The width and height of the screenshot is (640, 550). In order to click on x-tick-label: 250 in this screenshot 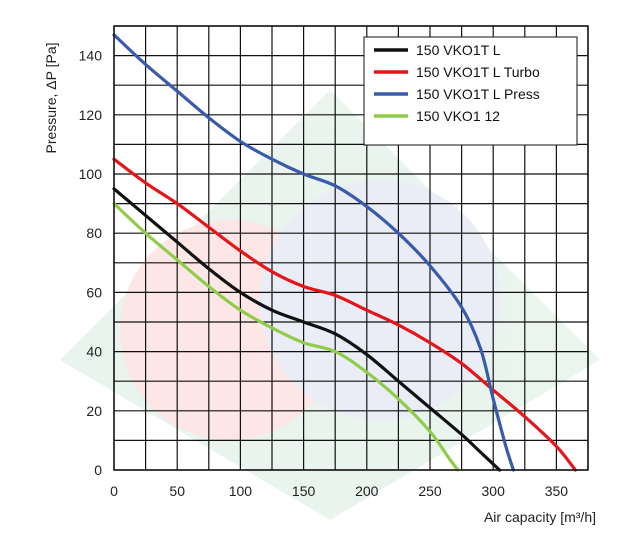, I will do `click(430, 491)`.